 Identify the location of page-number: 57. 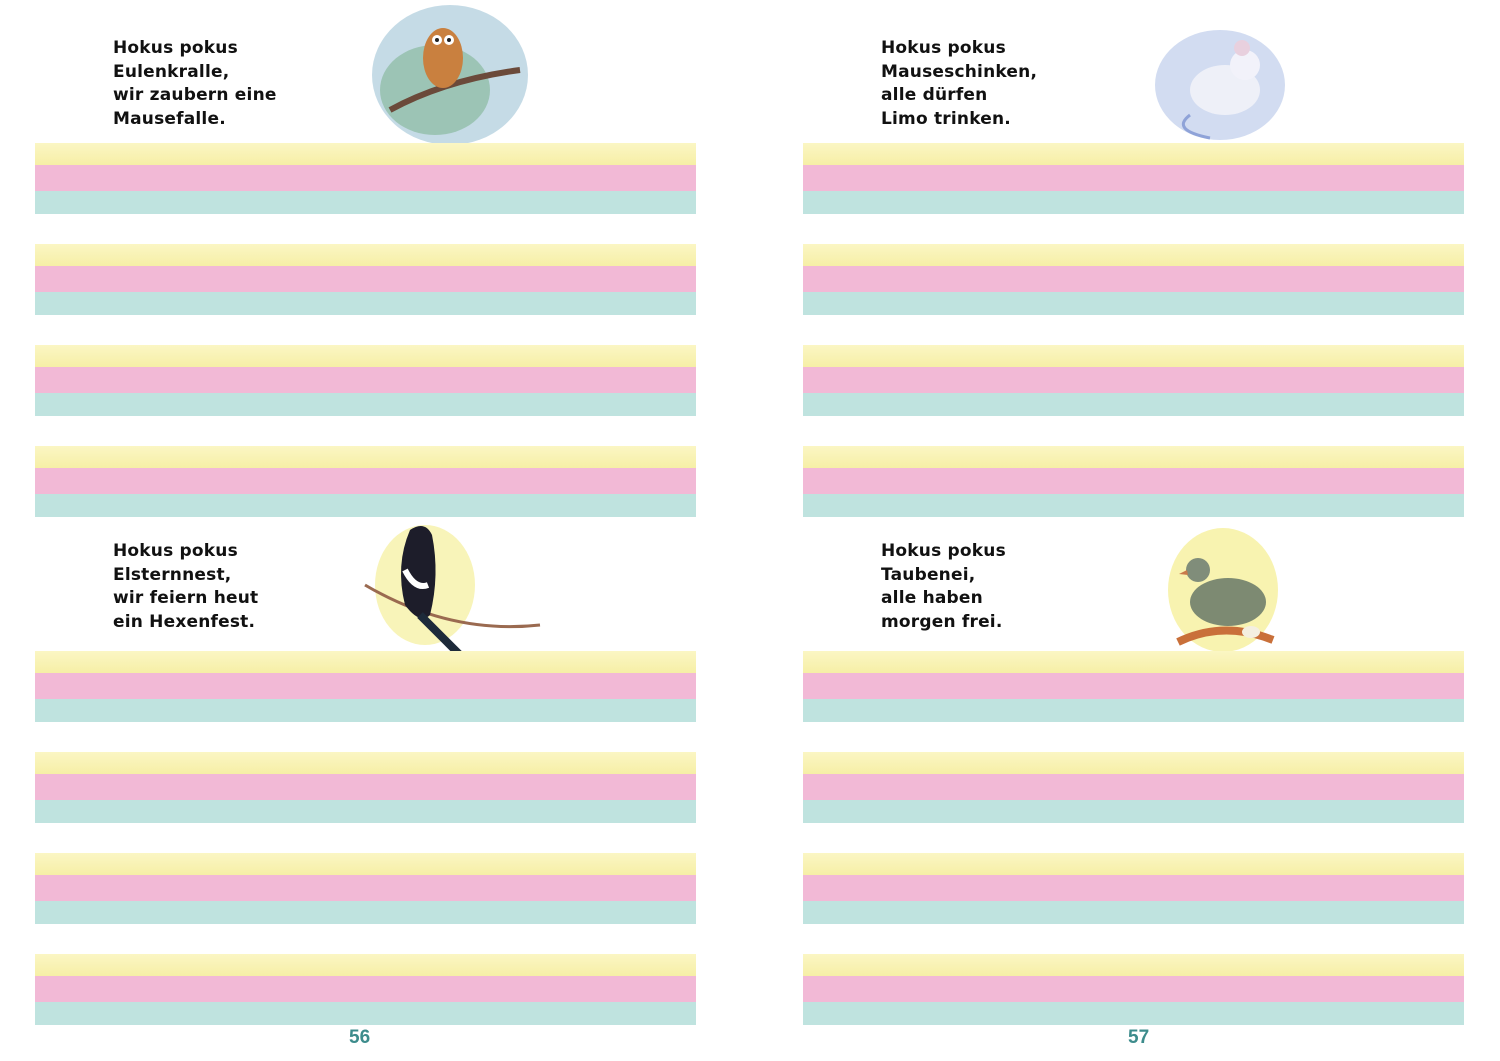
(1139, 1037).